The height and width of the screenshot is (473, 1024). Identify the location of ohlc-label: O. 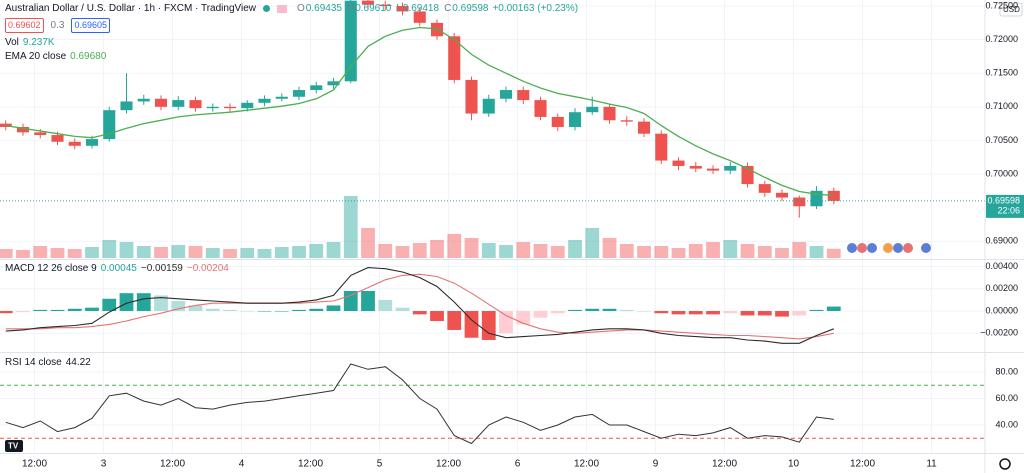
(301, 8).